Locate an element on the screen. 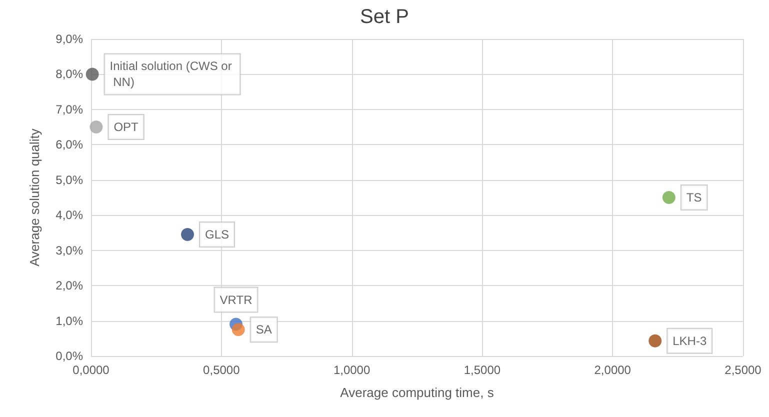 The width and height of the screenshot is (769, 417). x-tick-label: 1,0000 is located at coordinates (351, 370).